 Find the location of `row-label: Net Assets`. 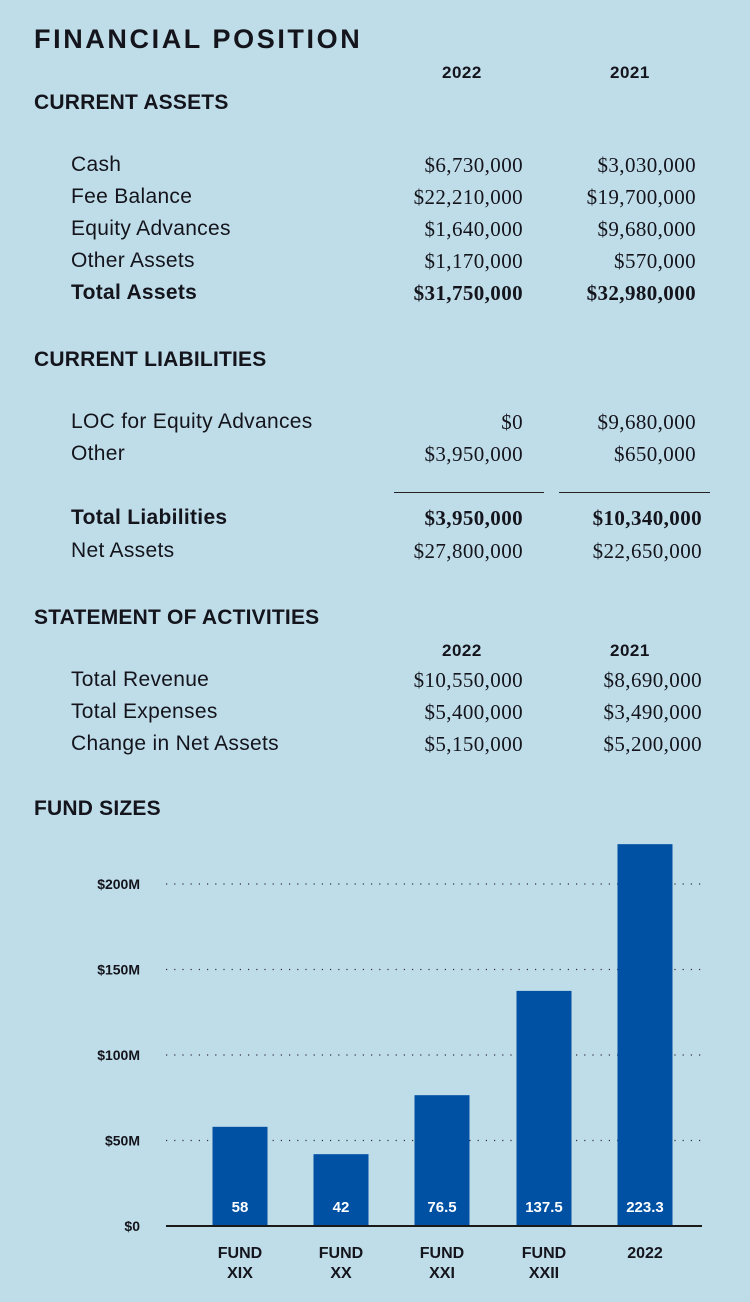

row-label: Net Assets is located at coordinates (123, 550).